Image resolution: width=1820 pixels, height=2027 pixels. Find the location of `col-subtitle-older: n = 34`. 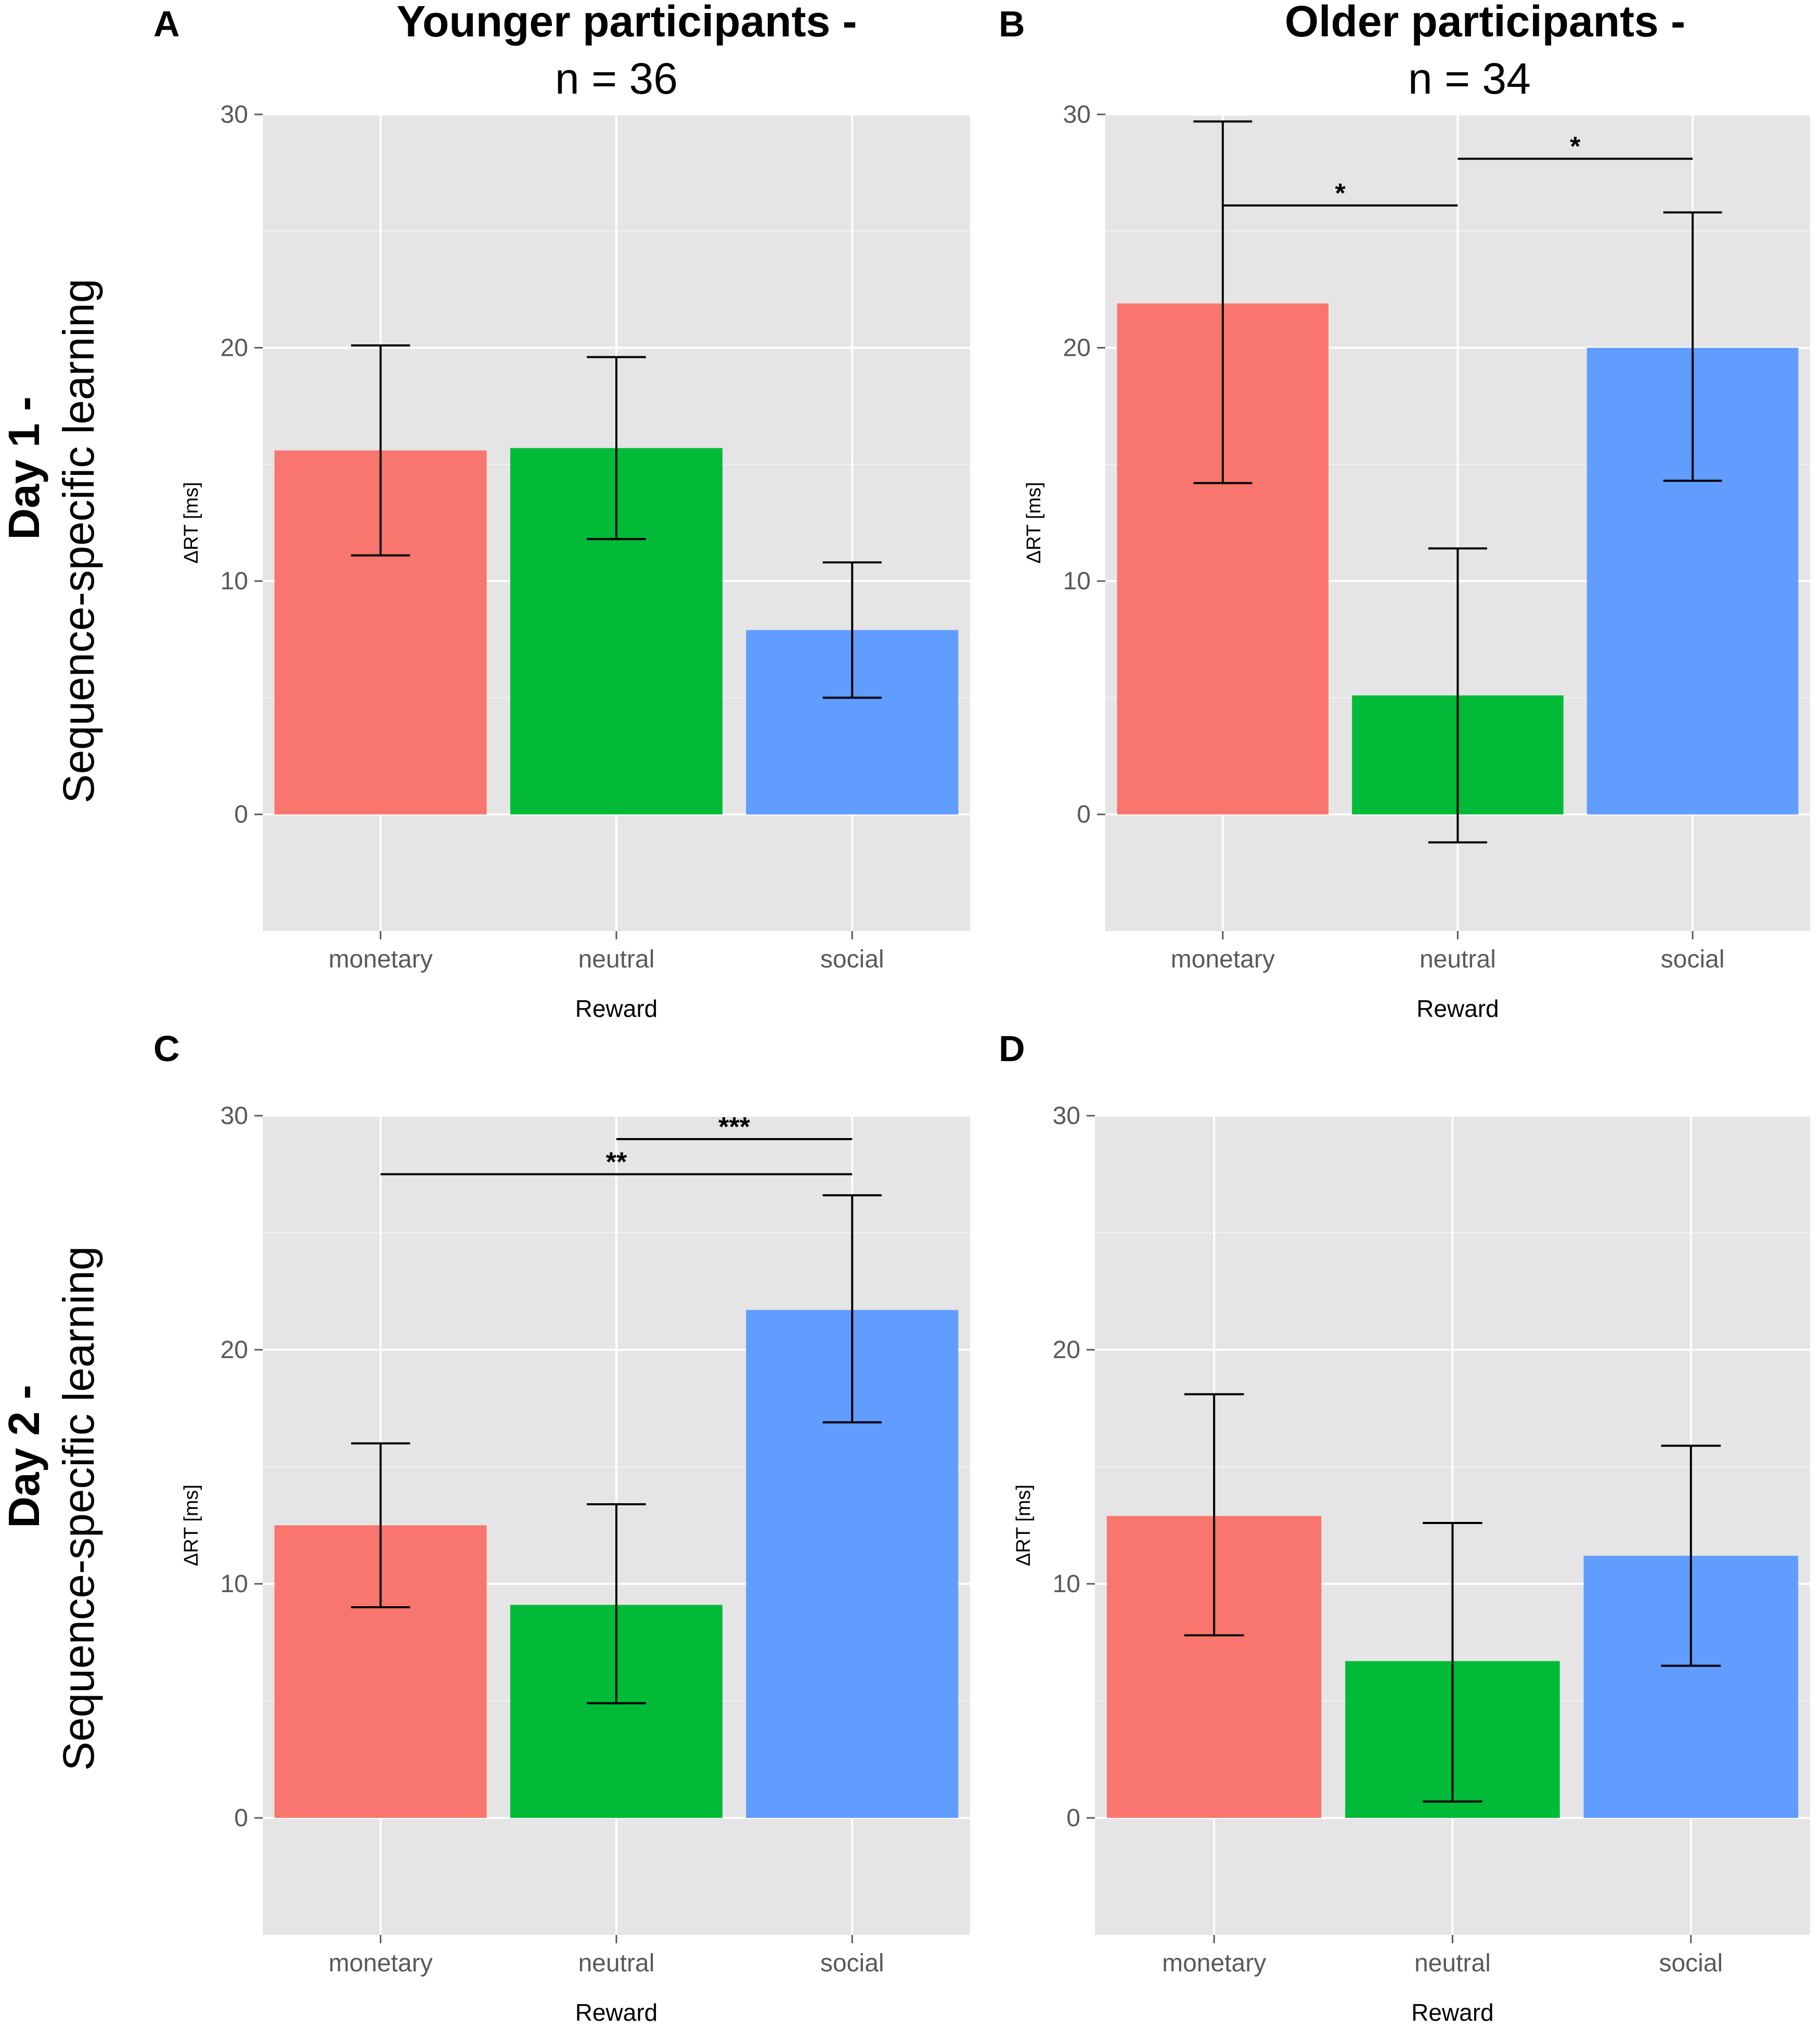

col-subtitle-older: n = 34 is located at coordinates (1470, 78).